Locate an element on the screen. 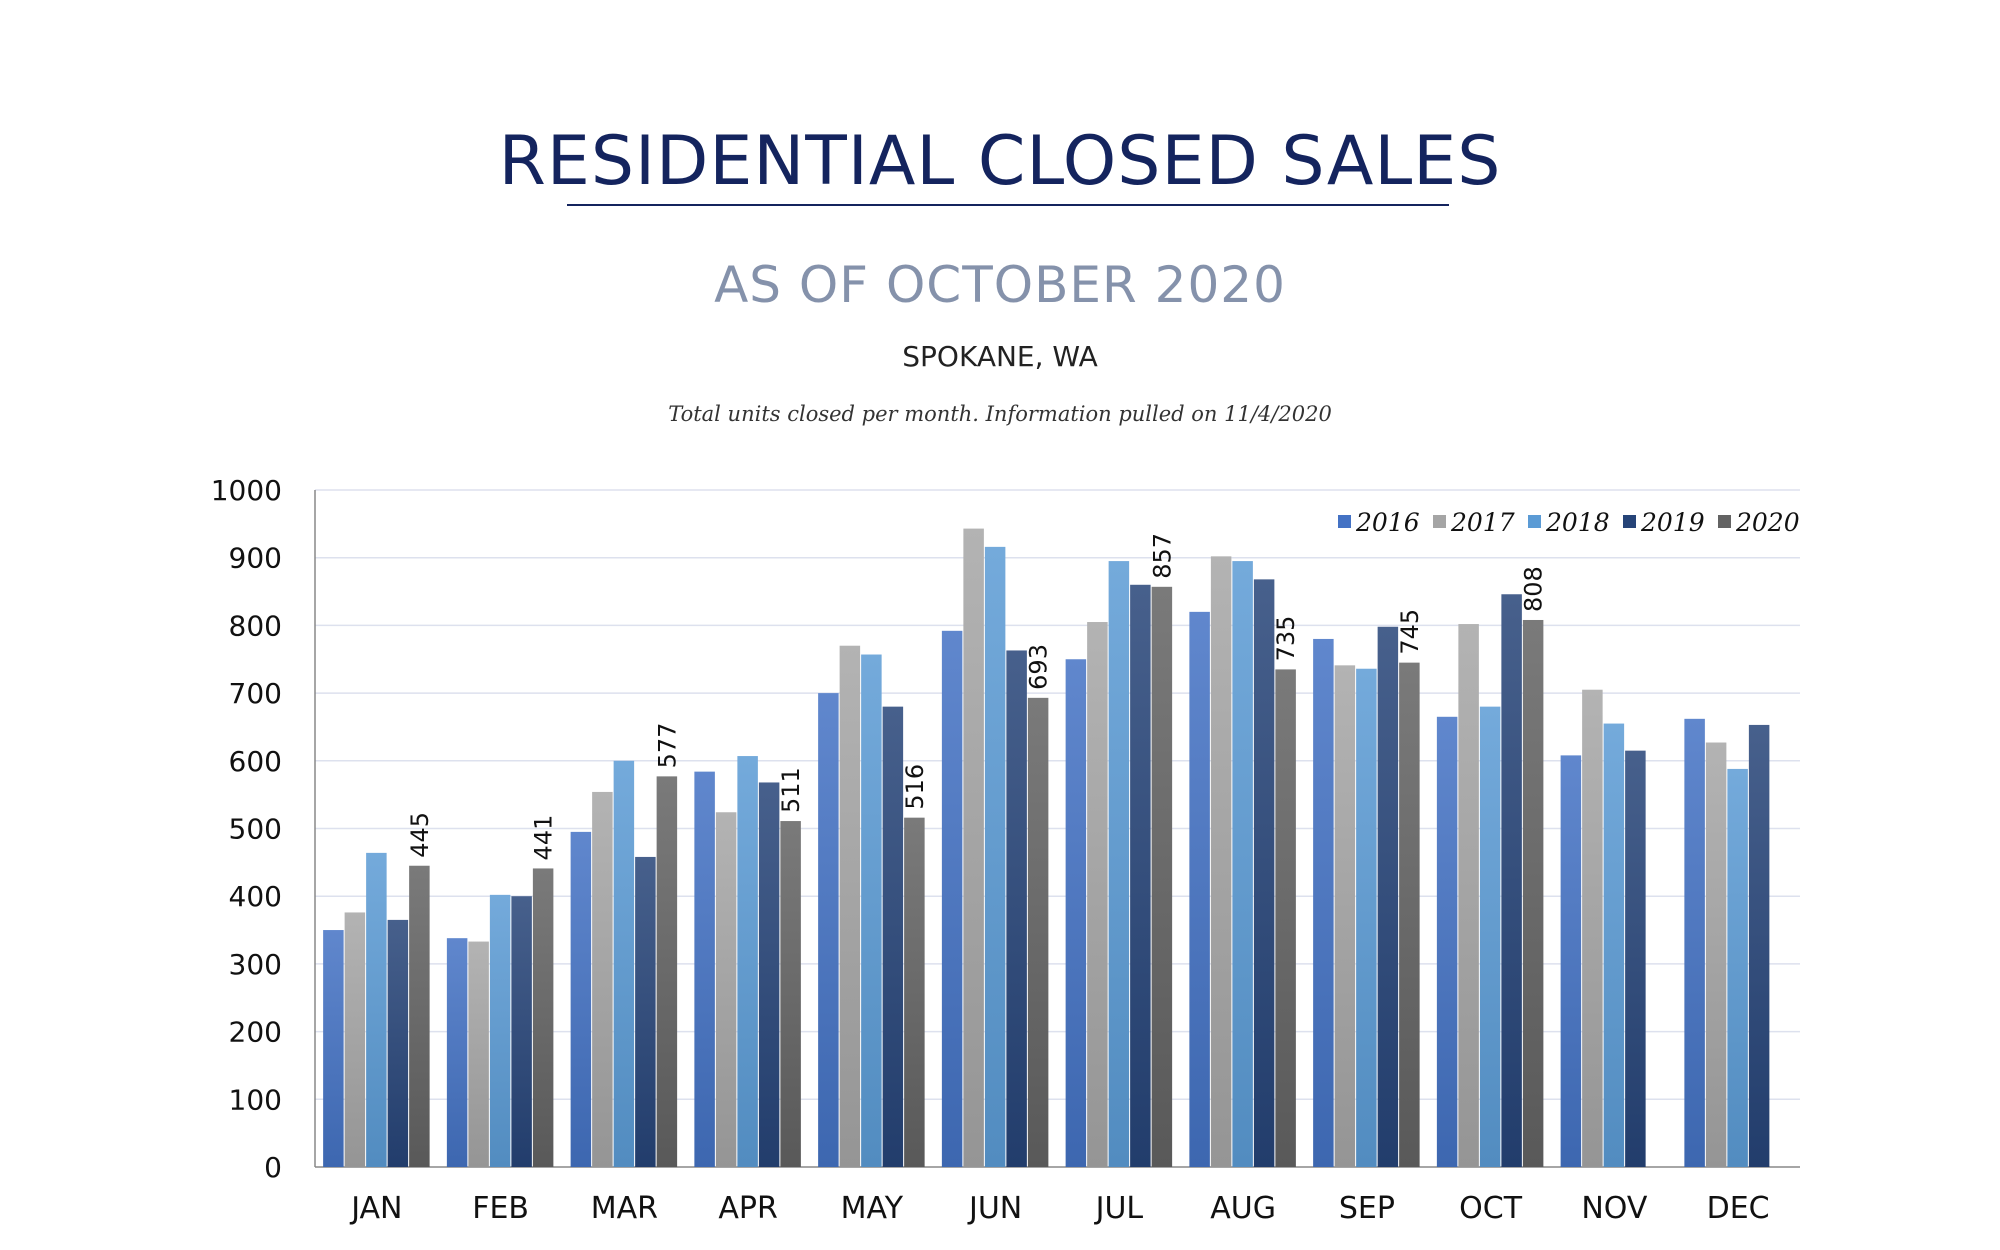 Image resolution: width=2000 pixels, height=1250 pixels. legend-swatch-2019 is located at coordinates (1629, 521).